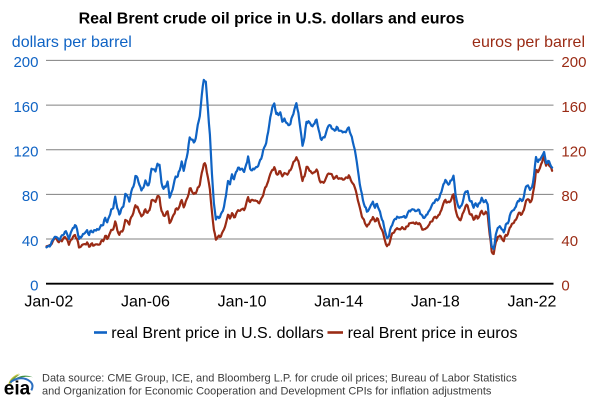  Describe the element at coordinates (338, 302) in the screenshot. I see `svg-text: Jan-14` at that location.